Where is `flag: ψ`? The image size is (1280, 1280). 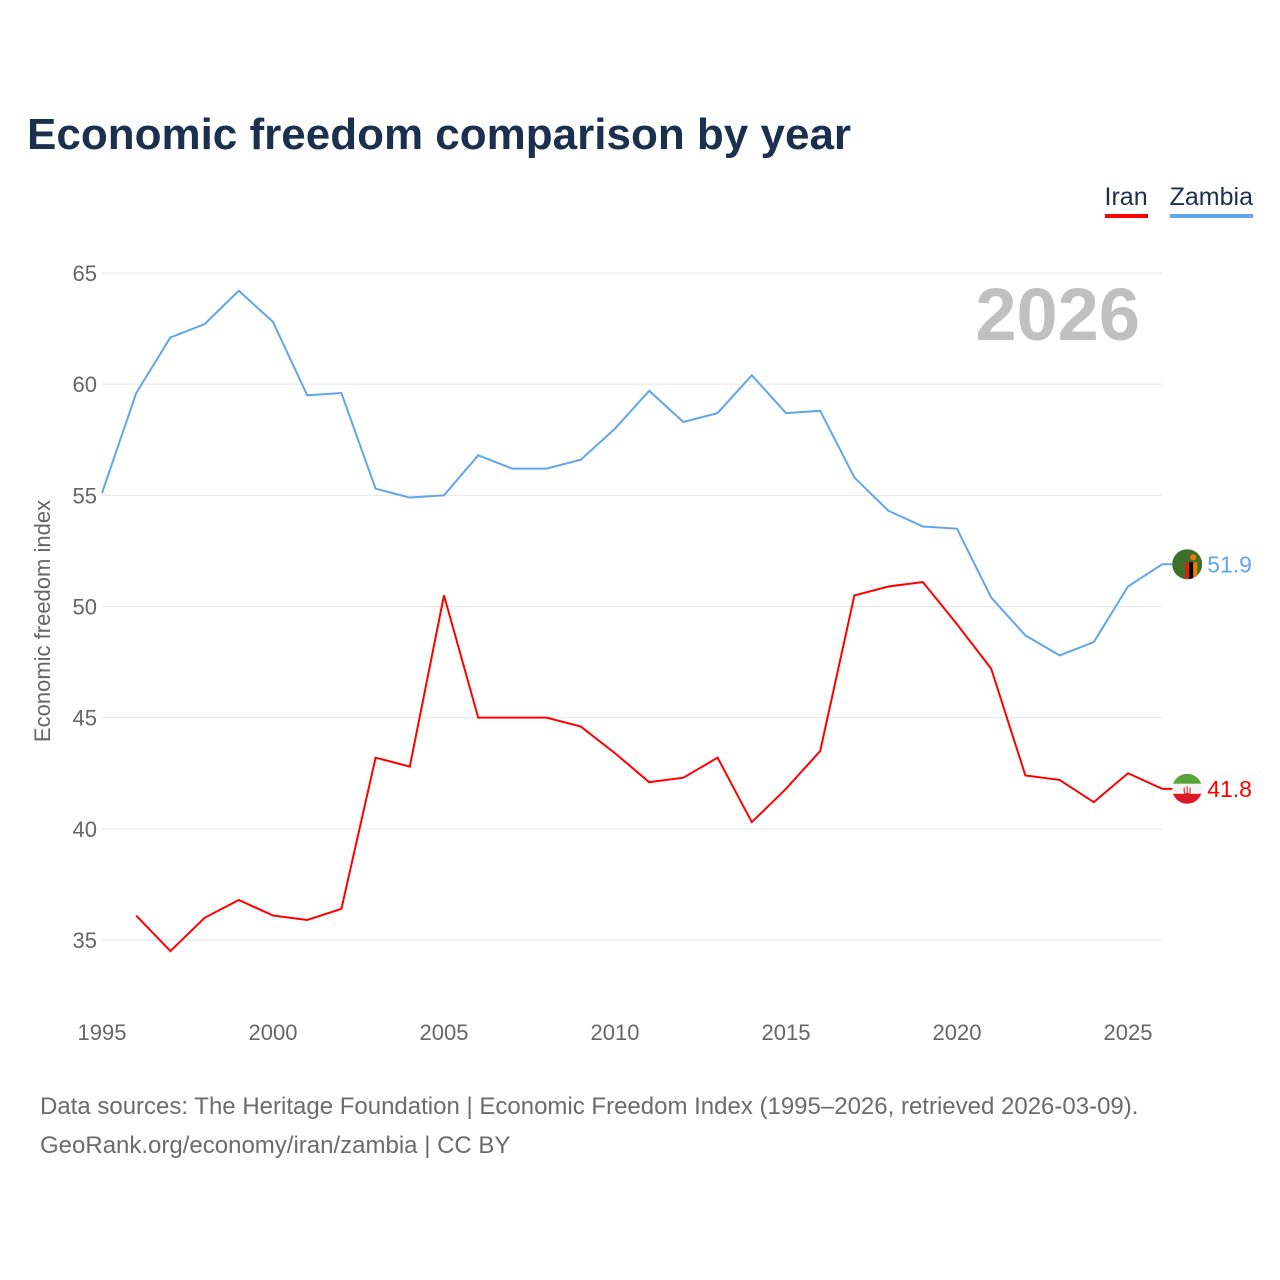
flag: ψ is located at coordinates (1187, 788).